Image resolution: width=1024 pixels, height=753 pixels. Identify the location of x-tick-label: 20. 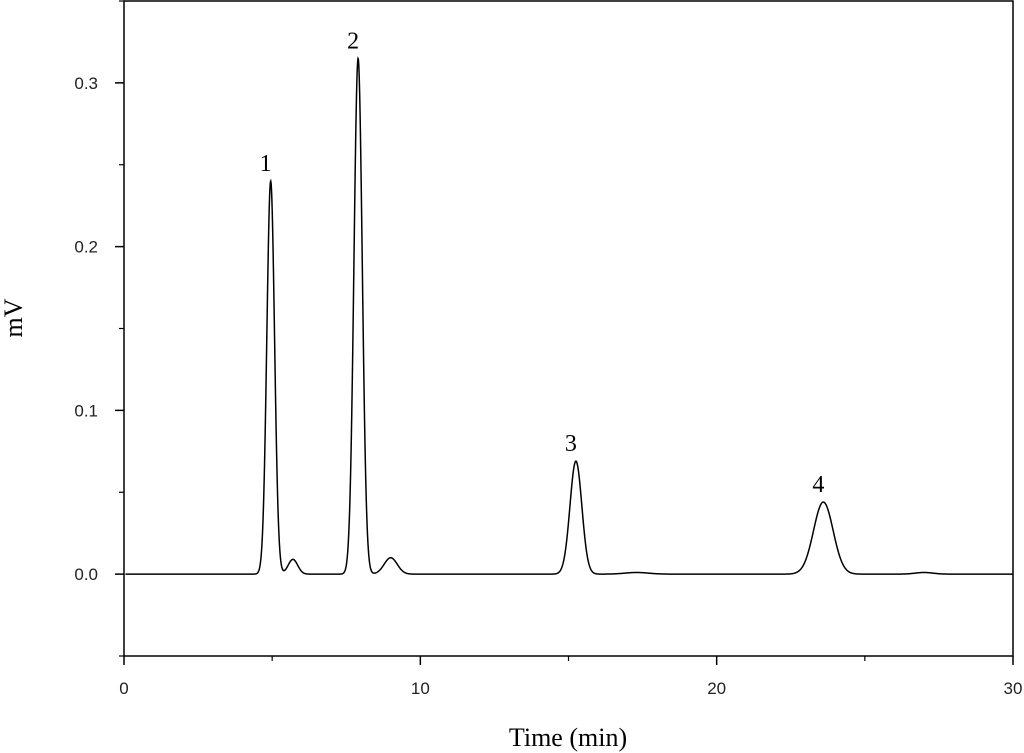
(716, 688).